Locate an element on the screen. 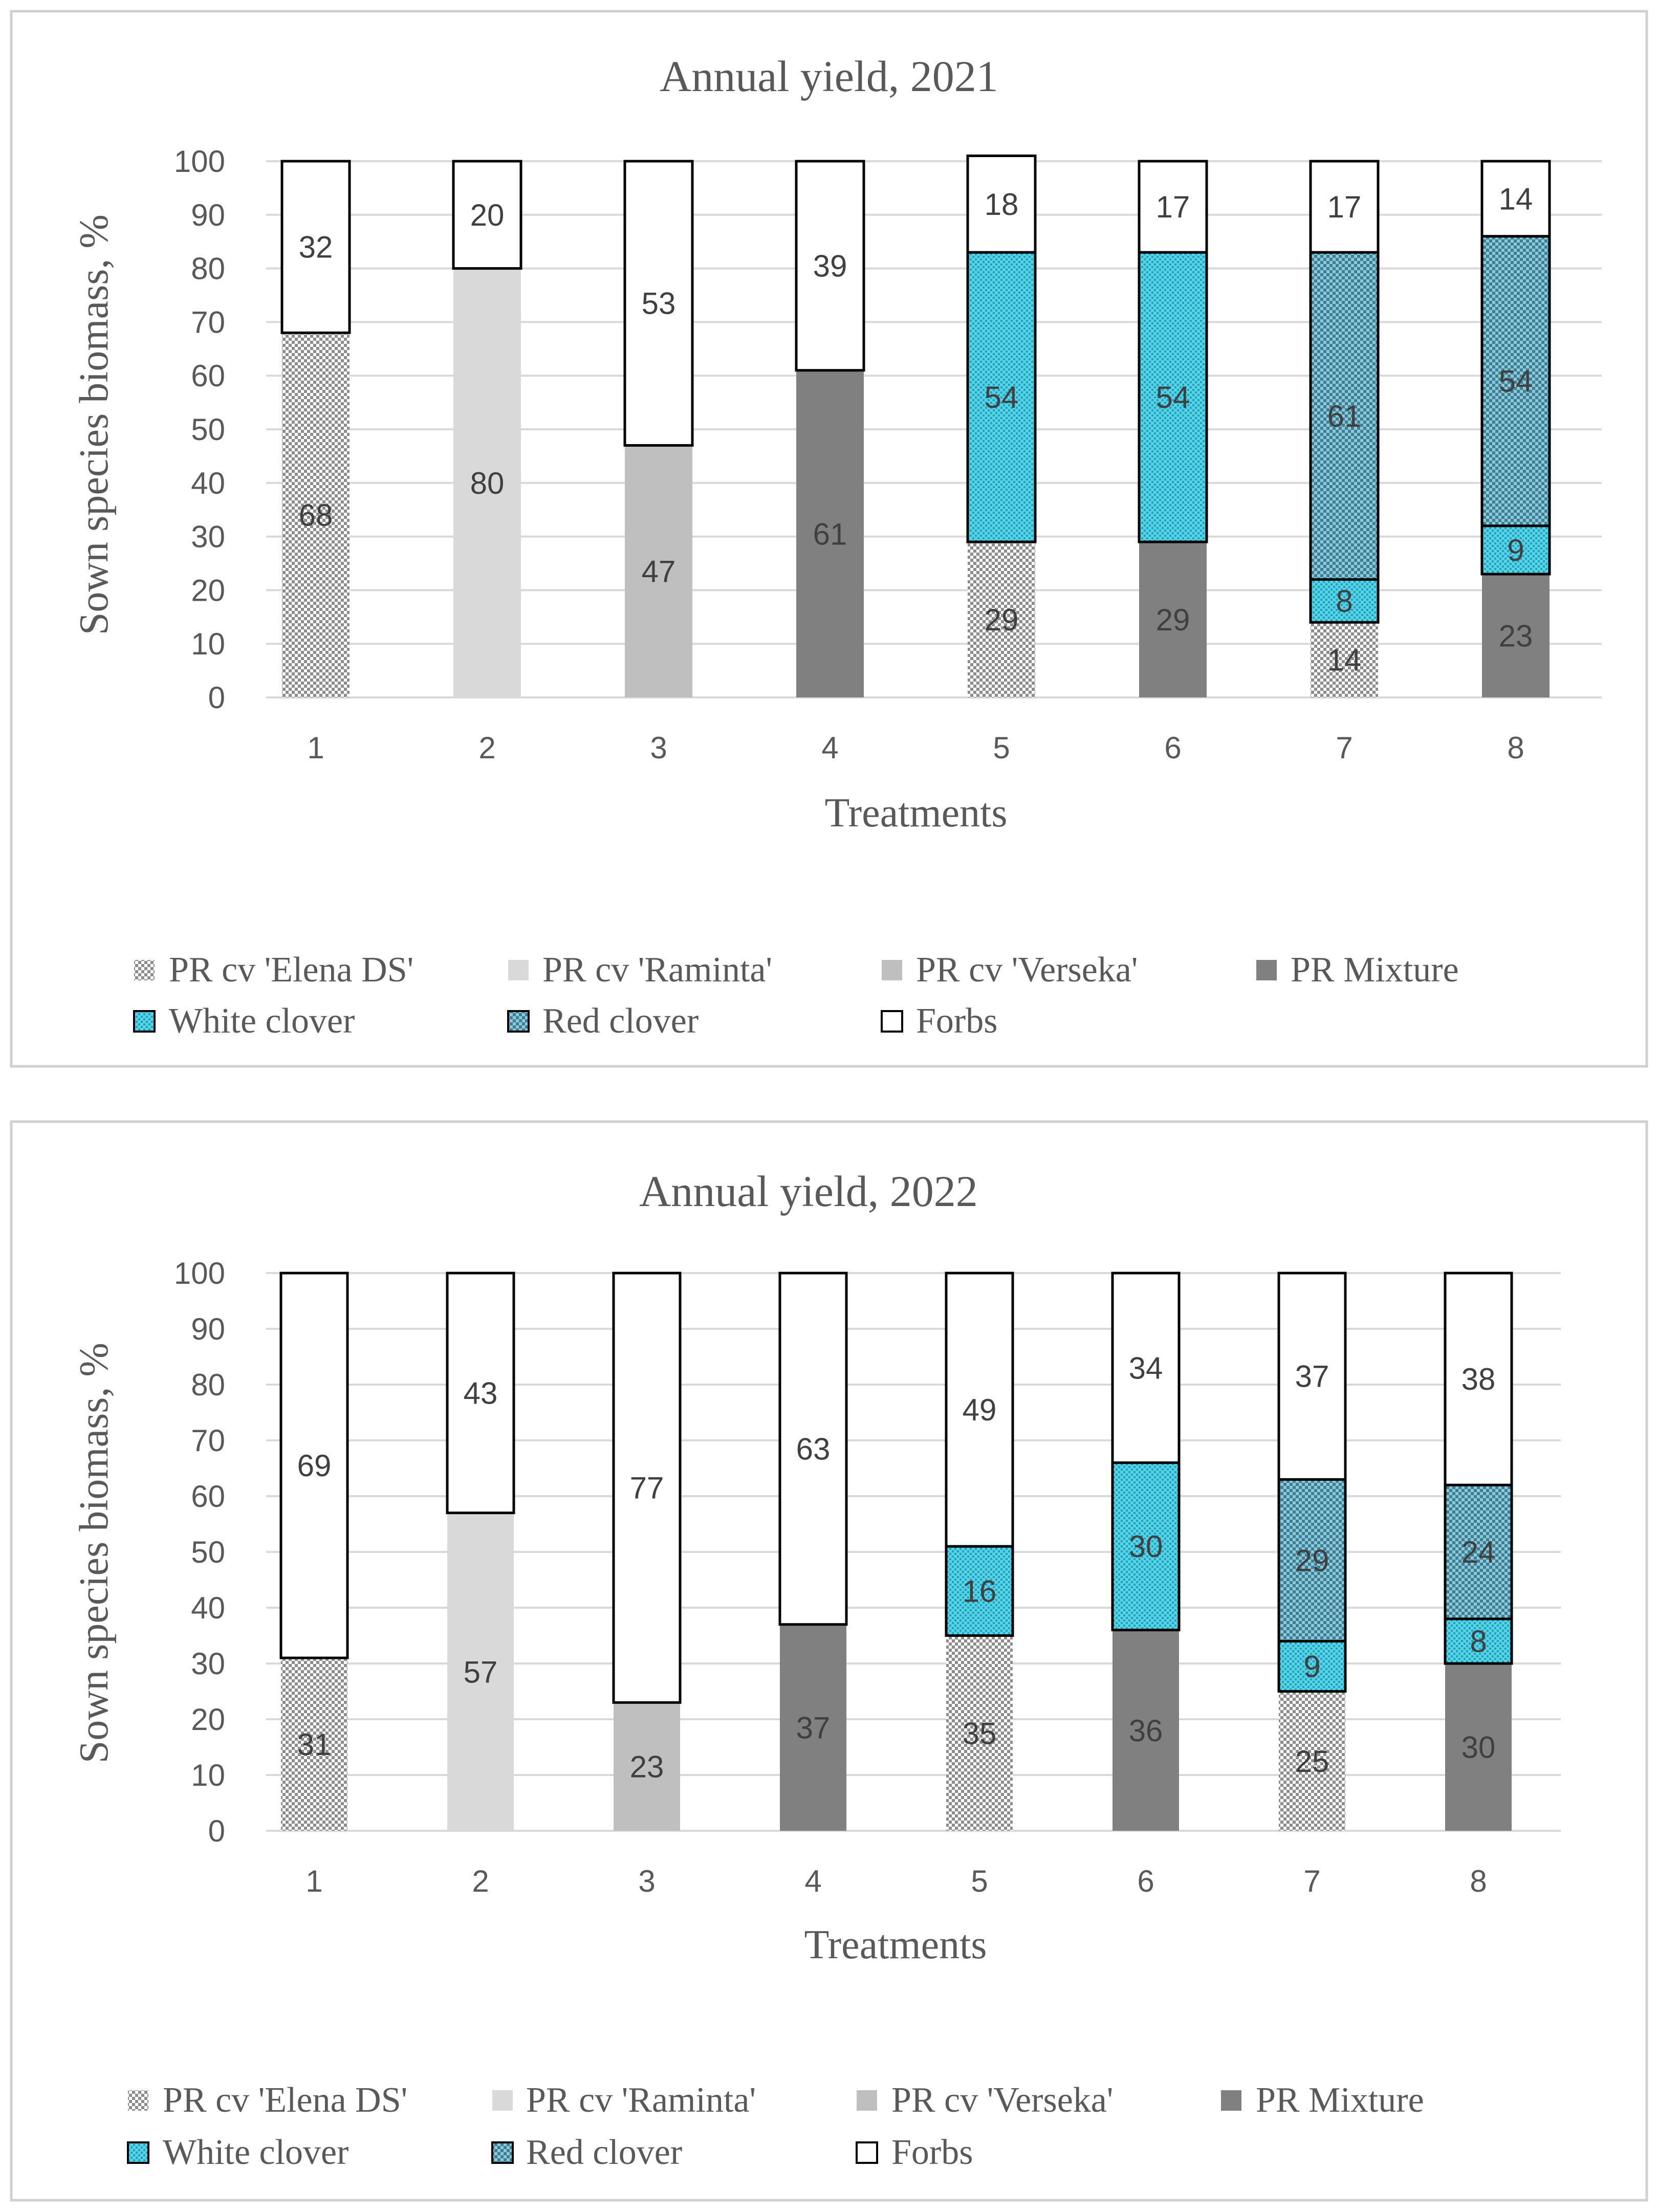 Image resolution: width=1658 pixels, height=2212 pixels. bar-segment-pr-cv-raminta is located at coordinates (481, 1672).